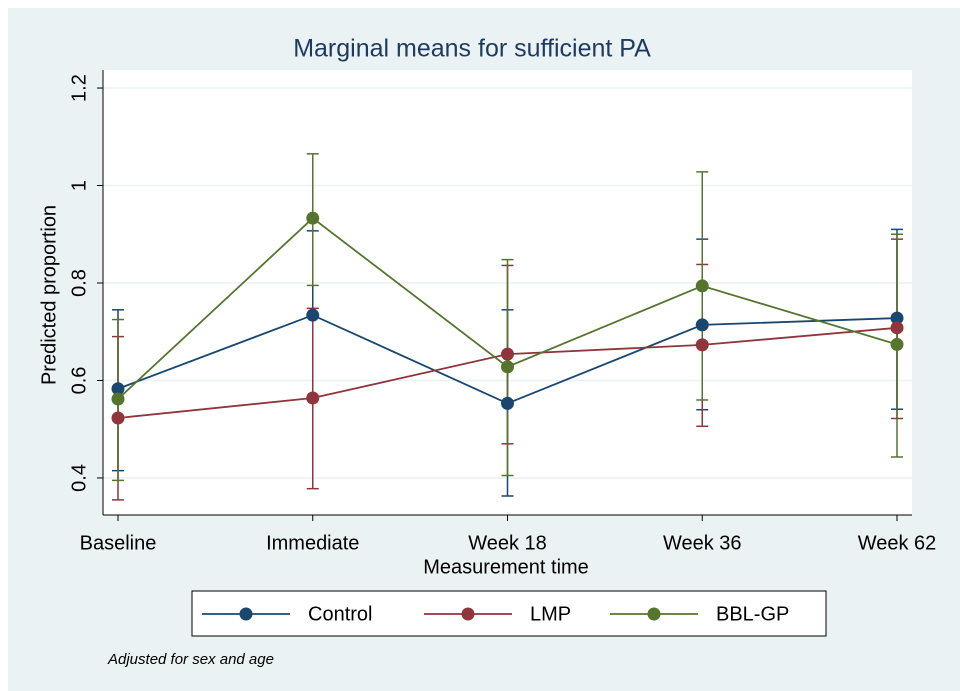  What do you see at coordinates (472, 49) in the screenshot?
I see `chart-title: Marginal means for sufficient PA` at bounding box center [472, 49].